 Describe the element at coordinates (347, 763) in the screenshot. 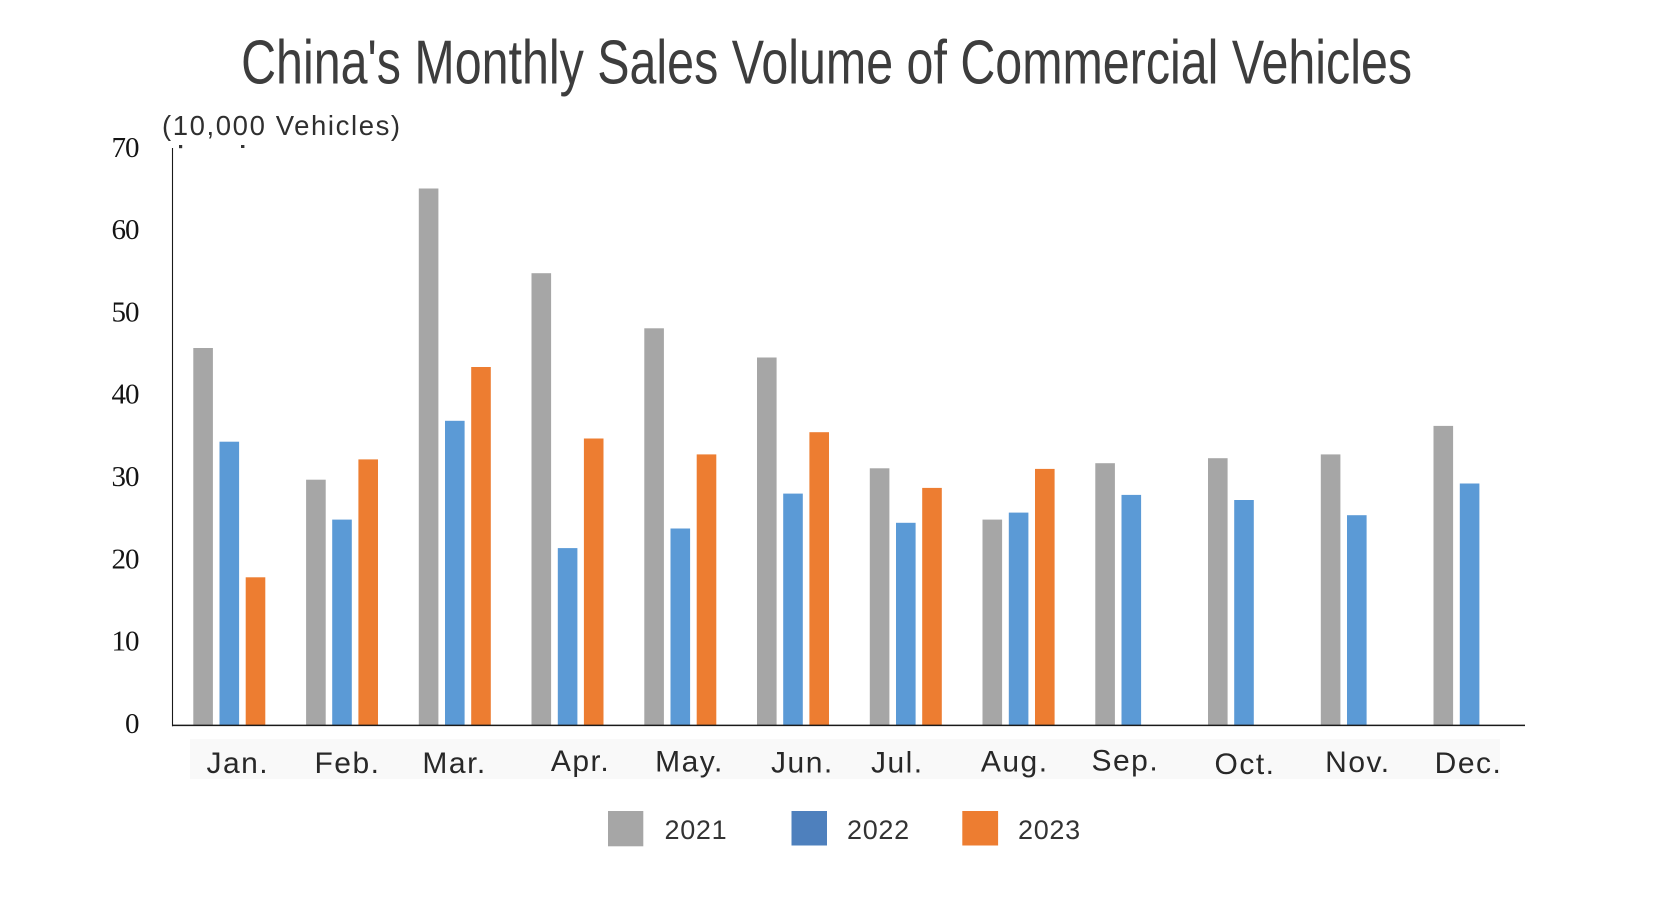

I see `svg-text: Feb.` at that location.